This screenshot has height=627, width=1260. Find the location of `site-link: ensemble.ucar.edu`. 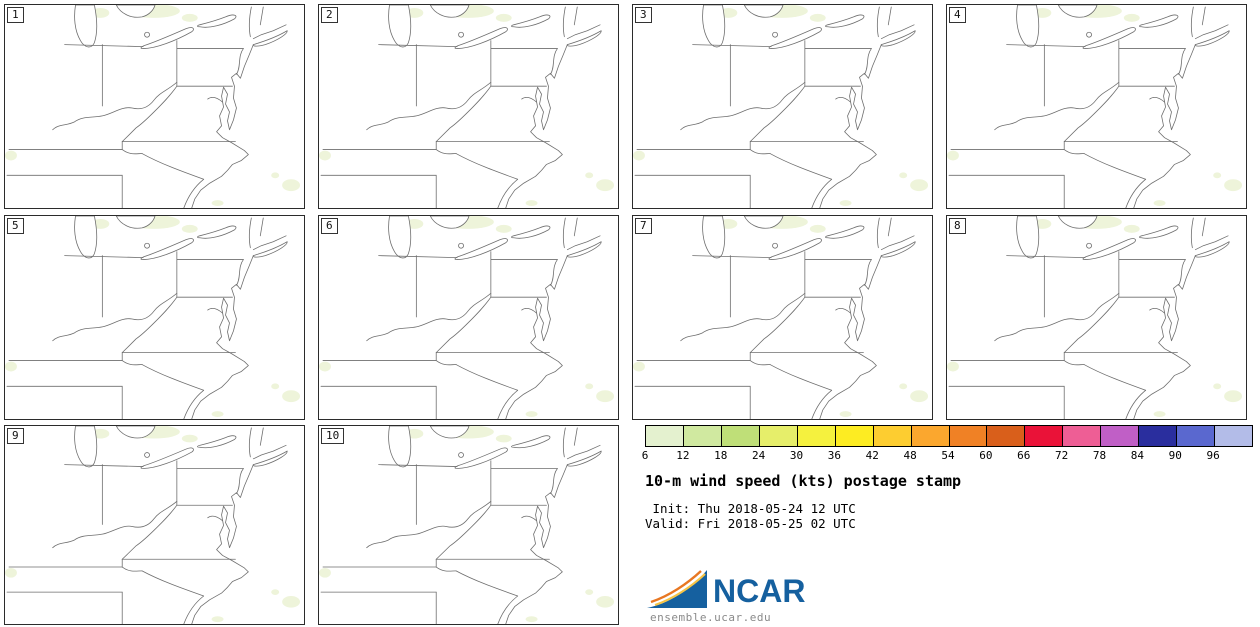

site-link: ensemble.ucar.edu is located at coordinates (711, 617).